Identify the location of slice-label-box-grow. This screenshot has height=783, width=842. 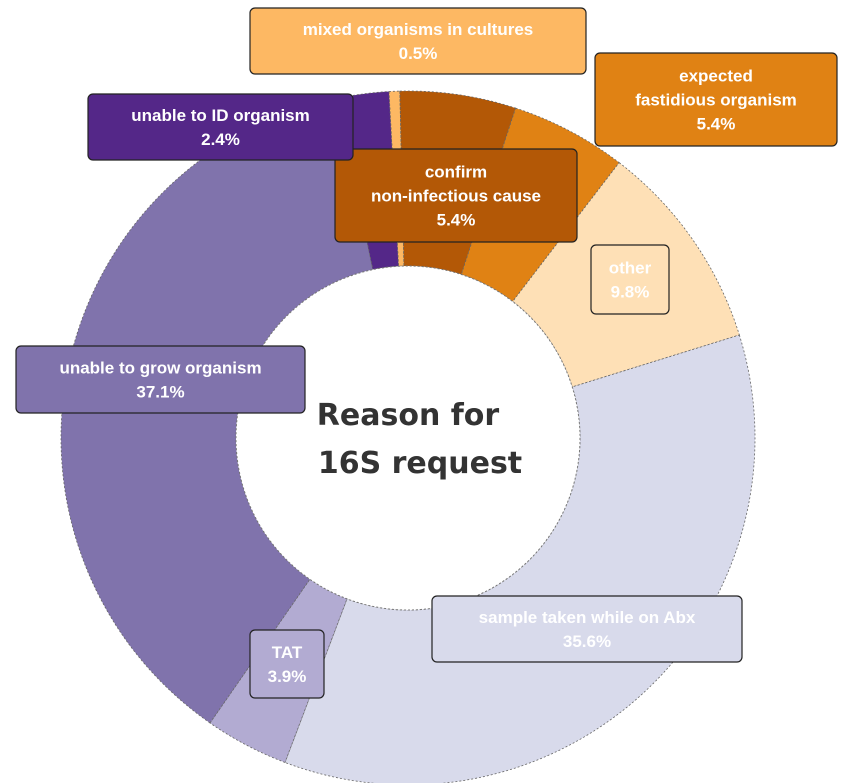
(160, 379).